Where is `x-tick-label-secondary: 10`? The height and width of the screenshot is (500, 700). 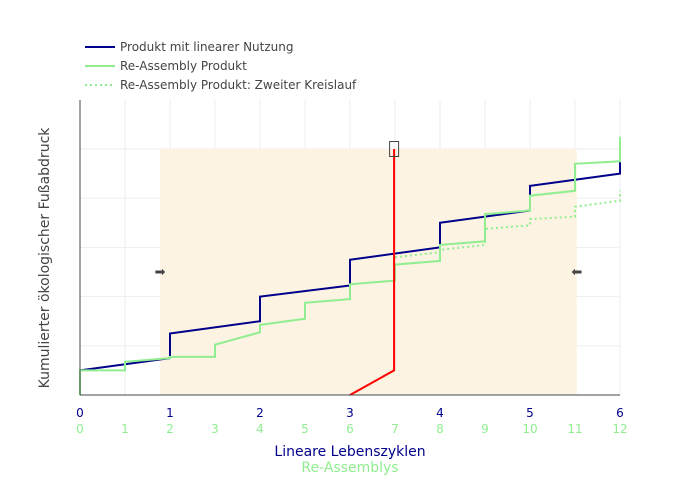 x-tick-label-secondary: 10 is located at coordinates (529, 429).